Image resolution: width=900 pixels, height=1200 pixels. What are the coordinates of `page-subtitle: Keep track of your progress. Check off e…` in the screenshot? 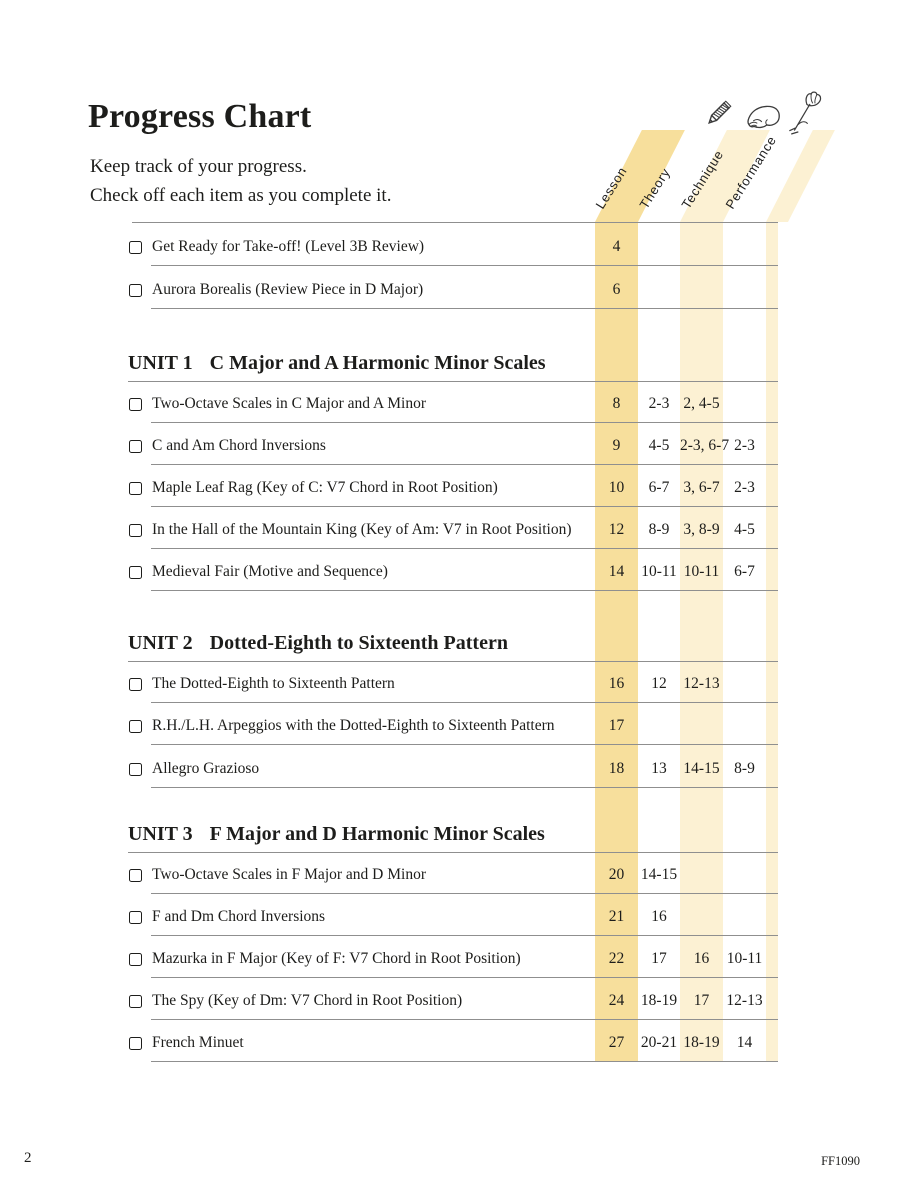 It's located at (240, 181).